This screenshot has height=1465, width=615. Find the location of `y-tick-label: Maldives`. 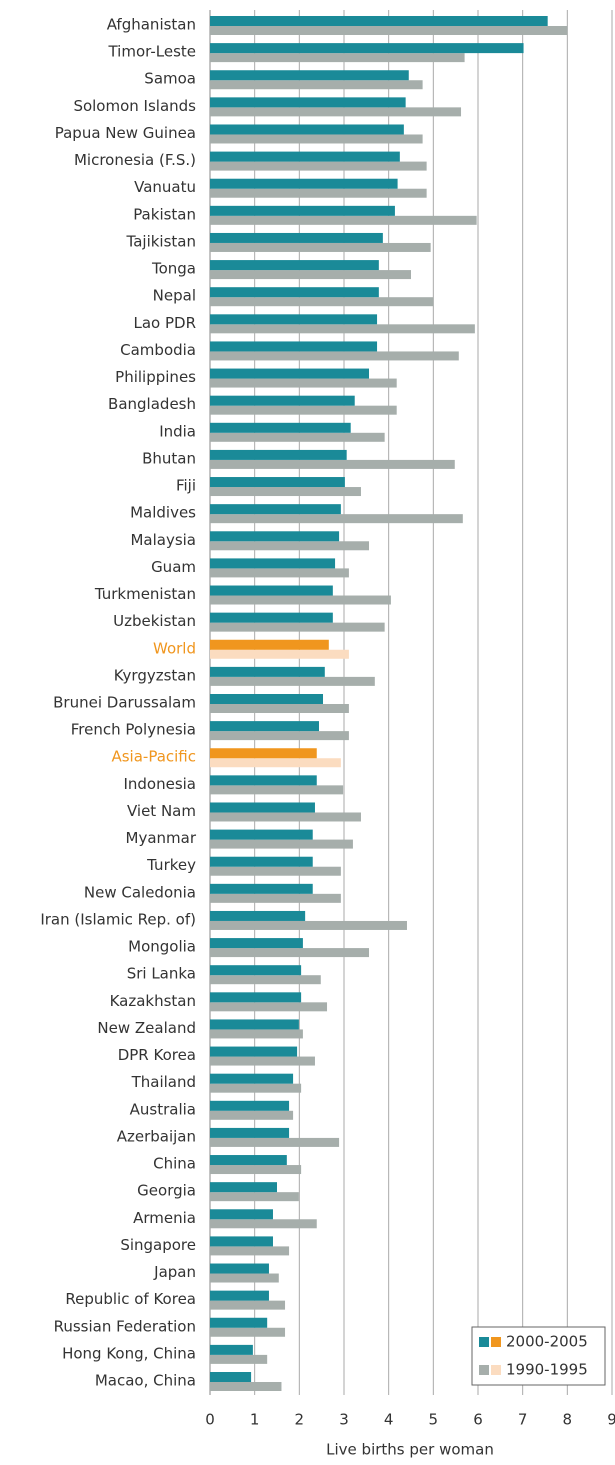

y-tick-label: Maldives is located at coordinates (163, 513).